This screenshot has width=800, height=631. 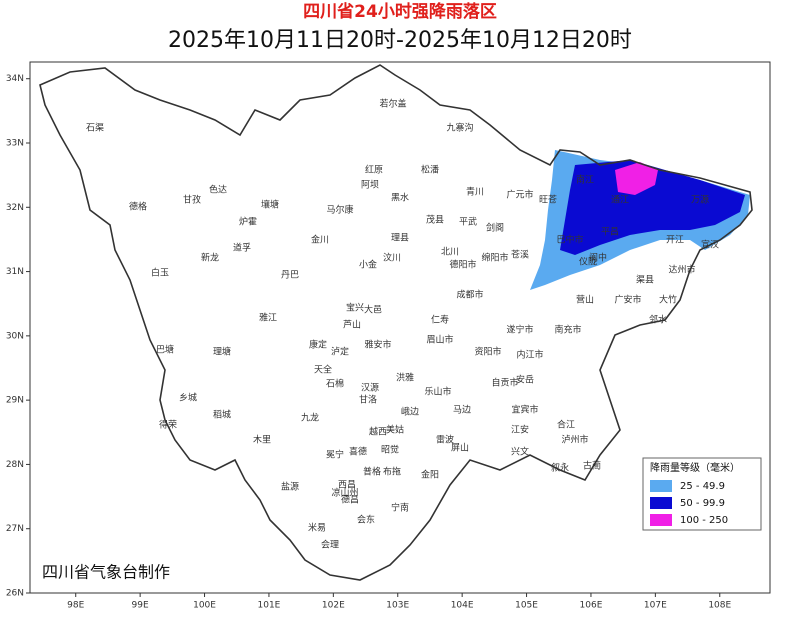 What do you see at coordinates (460, 448) in the screenshot?
I see `place-label: 屏山` at bounding box center [460, 448].